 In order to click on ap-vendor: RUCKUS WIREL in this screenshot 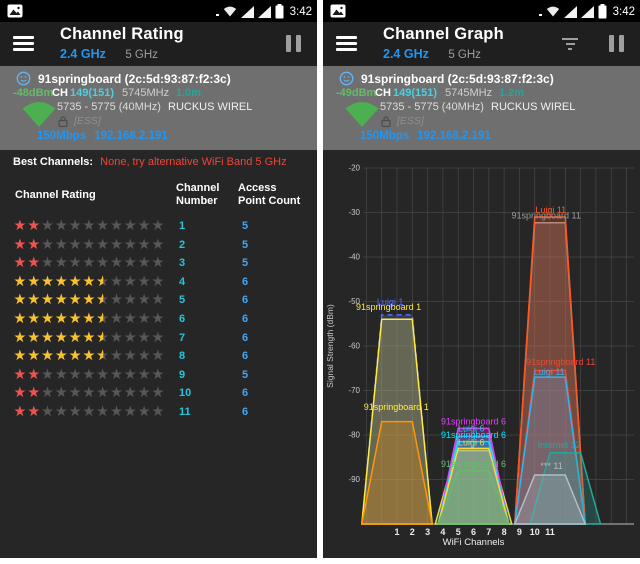, I will do `click(533, 107)`.